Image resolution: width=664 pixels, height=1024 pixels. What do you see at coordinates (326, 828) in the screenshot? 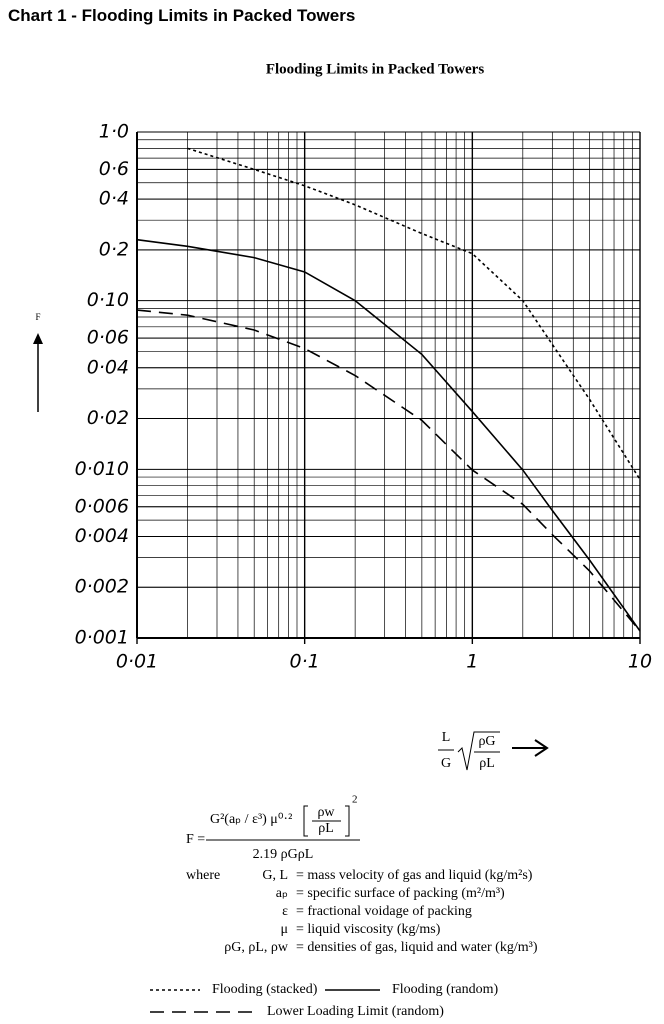
I see `formula-bracket-denominator: ρL` at bounding box center [326, 828].